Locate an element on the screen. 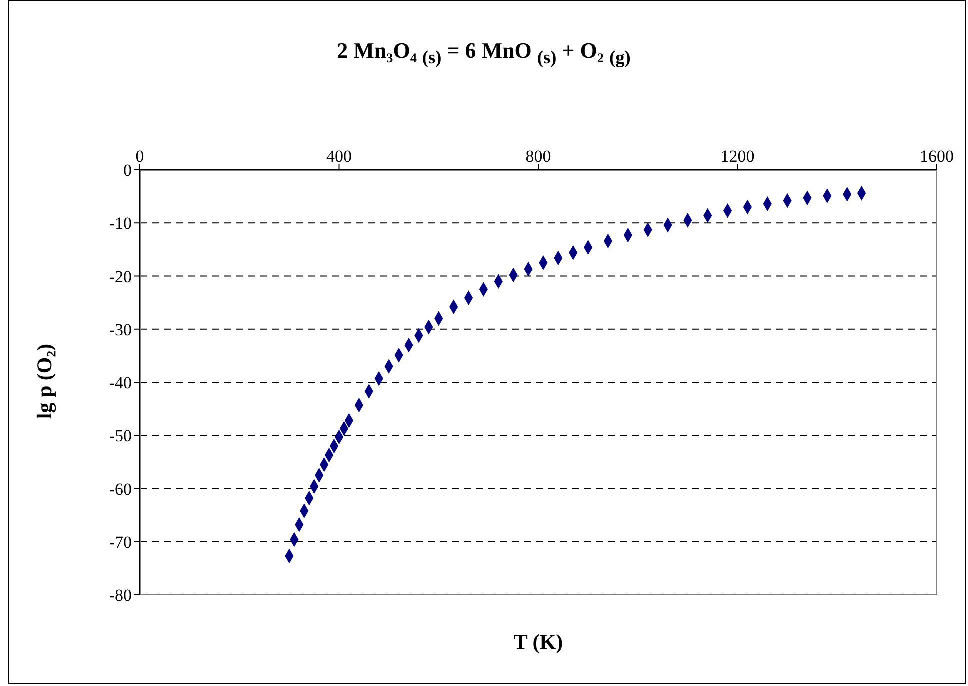 This screenshot has width=968, height=686. x-tick-label: 0 is located at coordinates (140, 156).